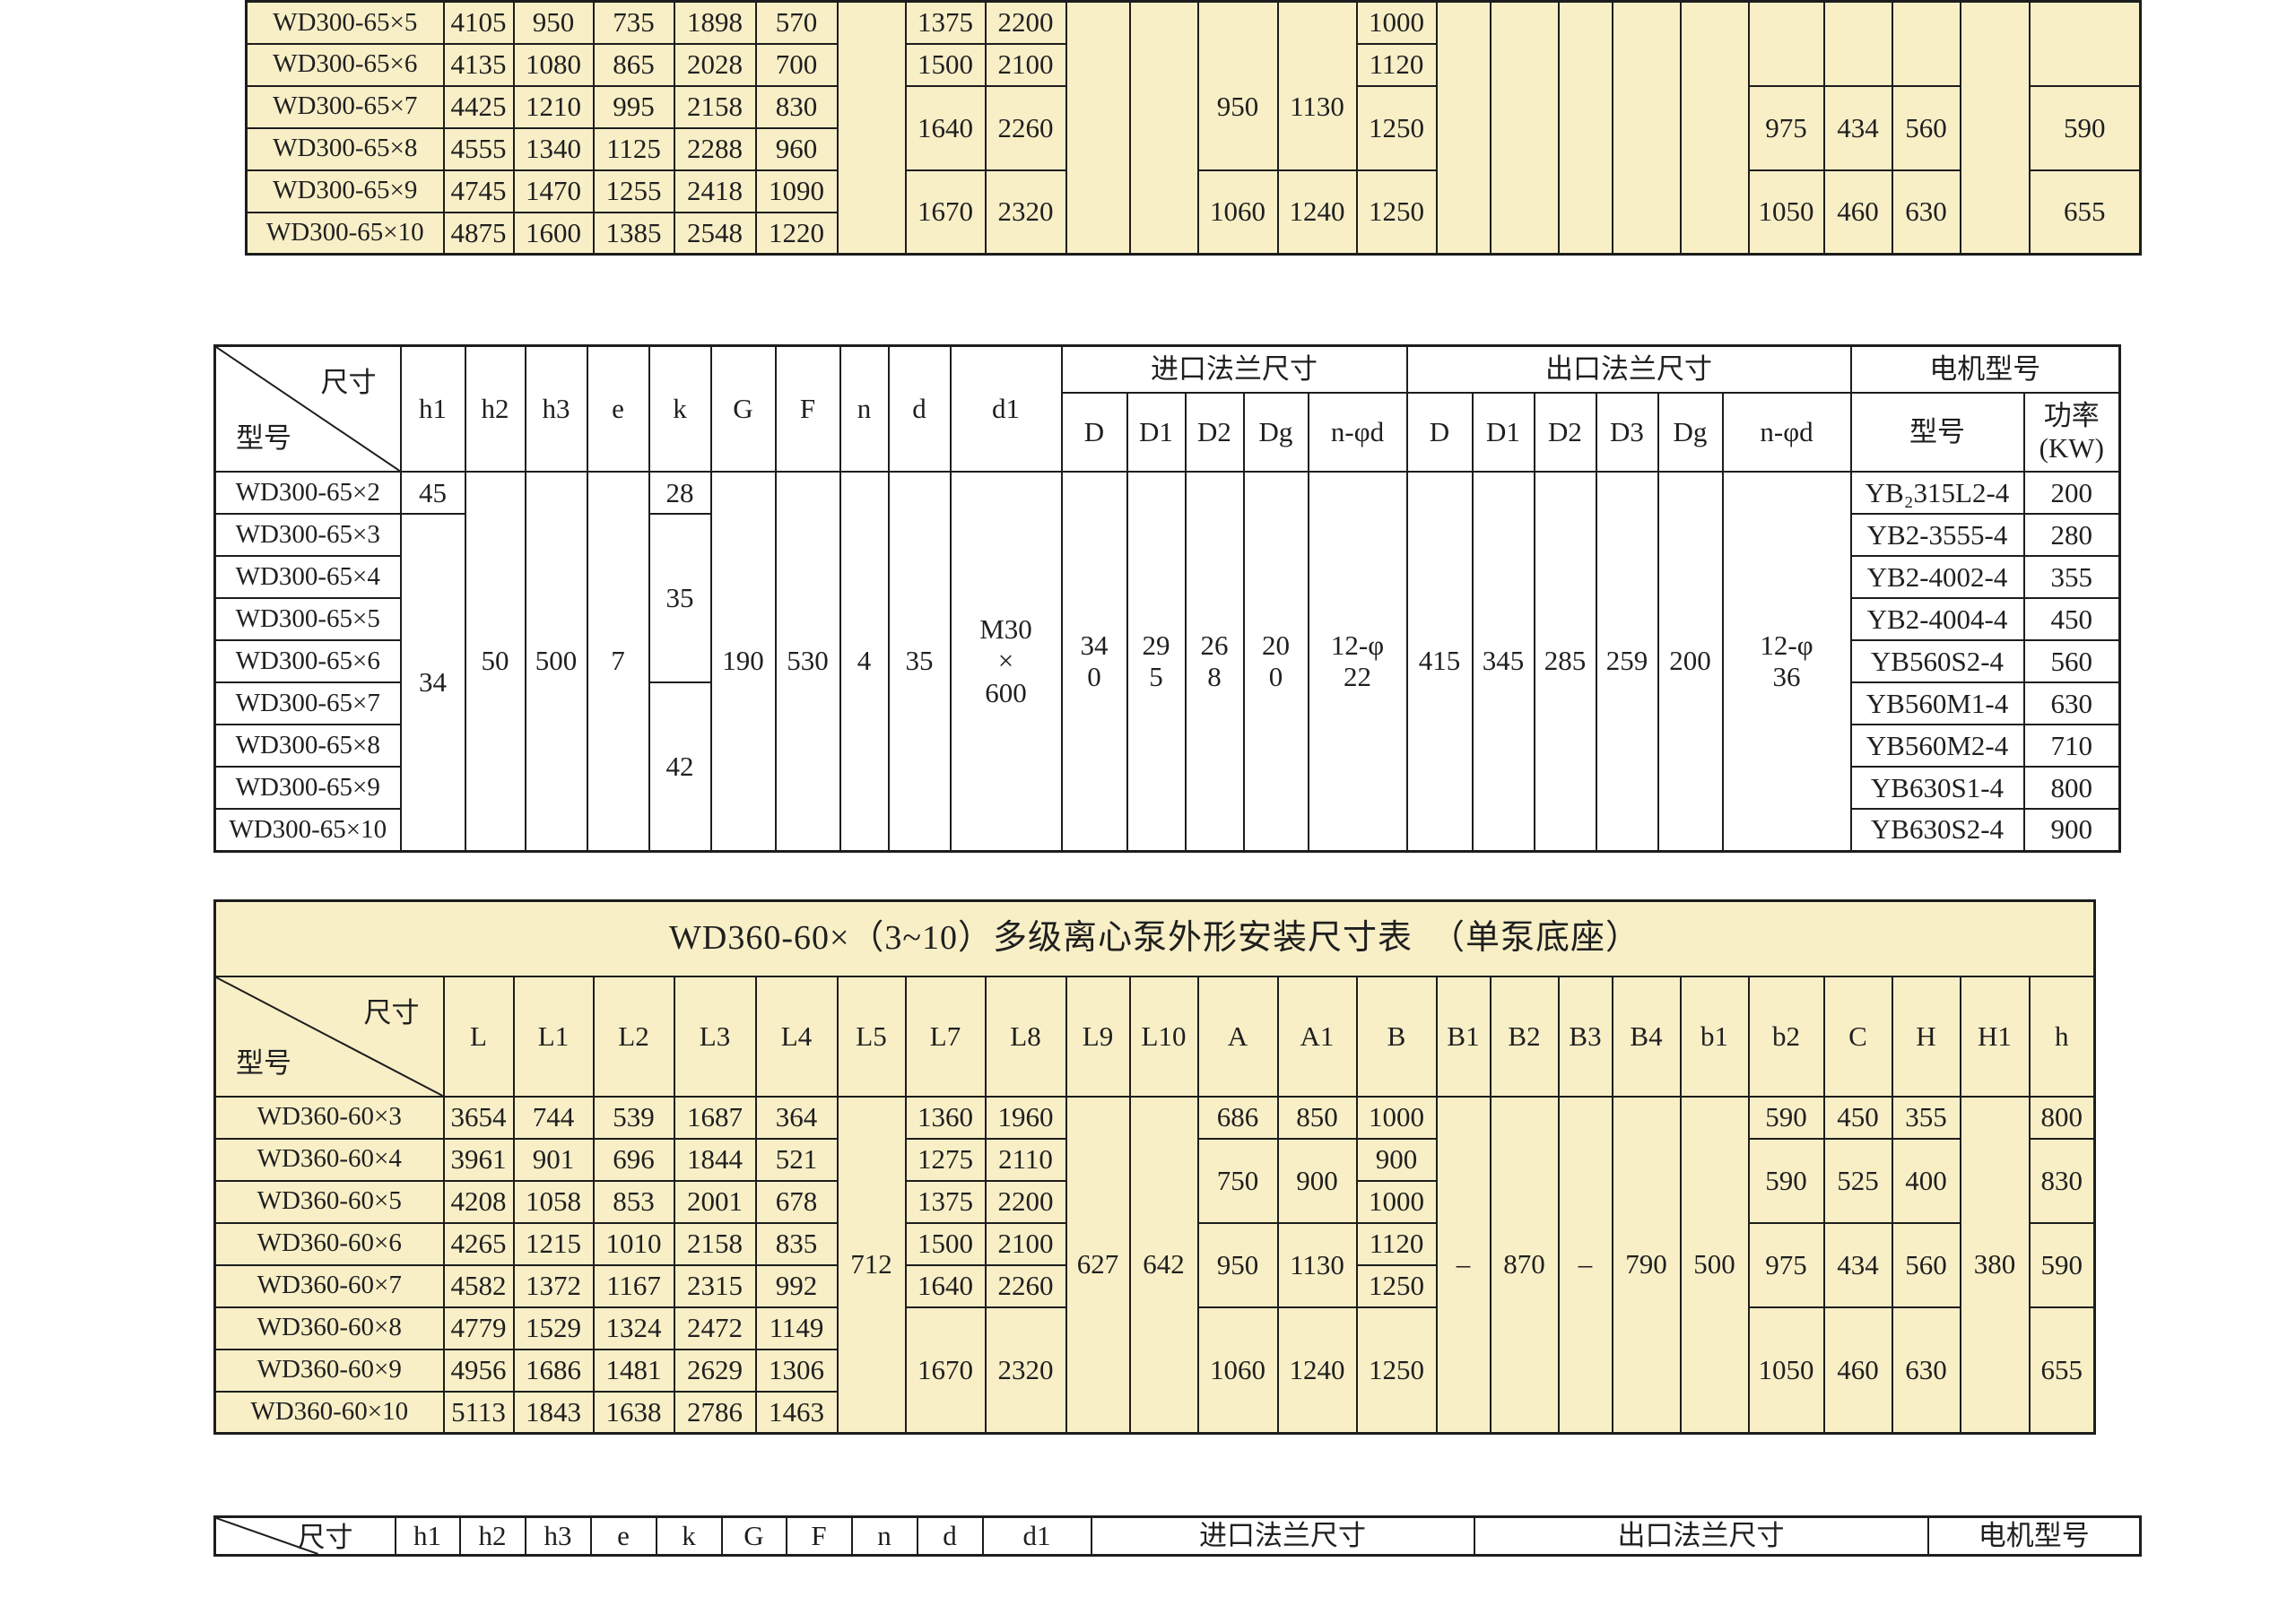  What do you see at coordinates (1646, 1036) in the screenshot?
I see `col-header-B4: B4` at bounding box center [1646, 1036].